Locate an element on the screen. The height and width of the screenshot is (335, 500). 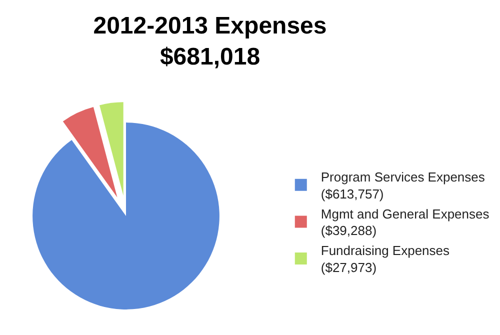
chart-subtitle: $681,018 is located at coordinates (210, 57).